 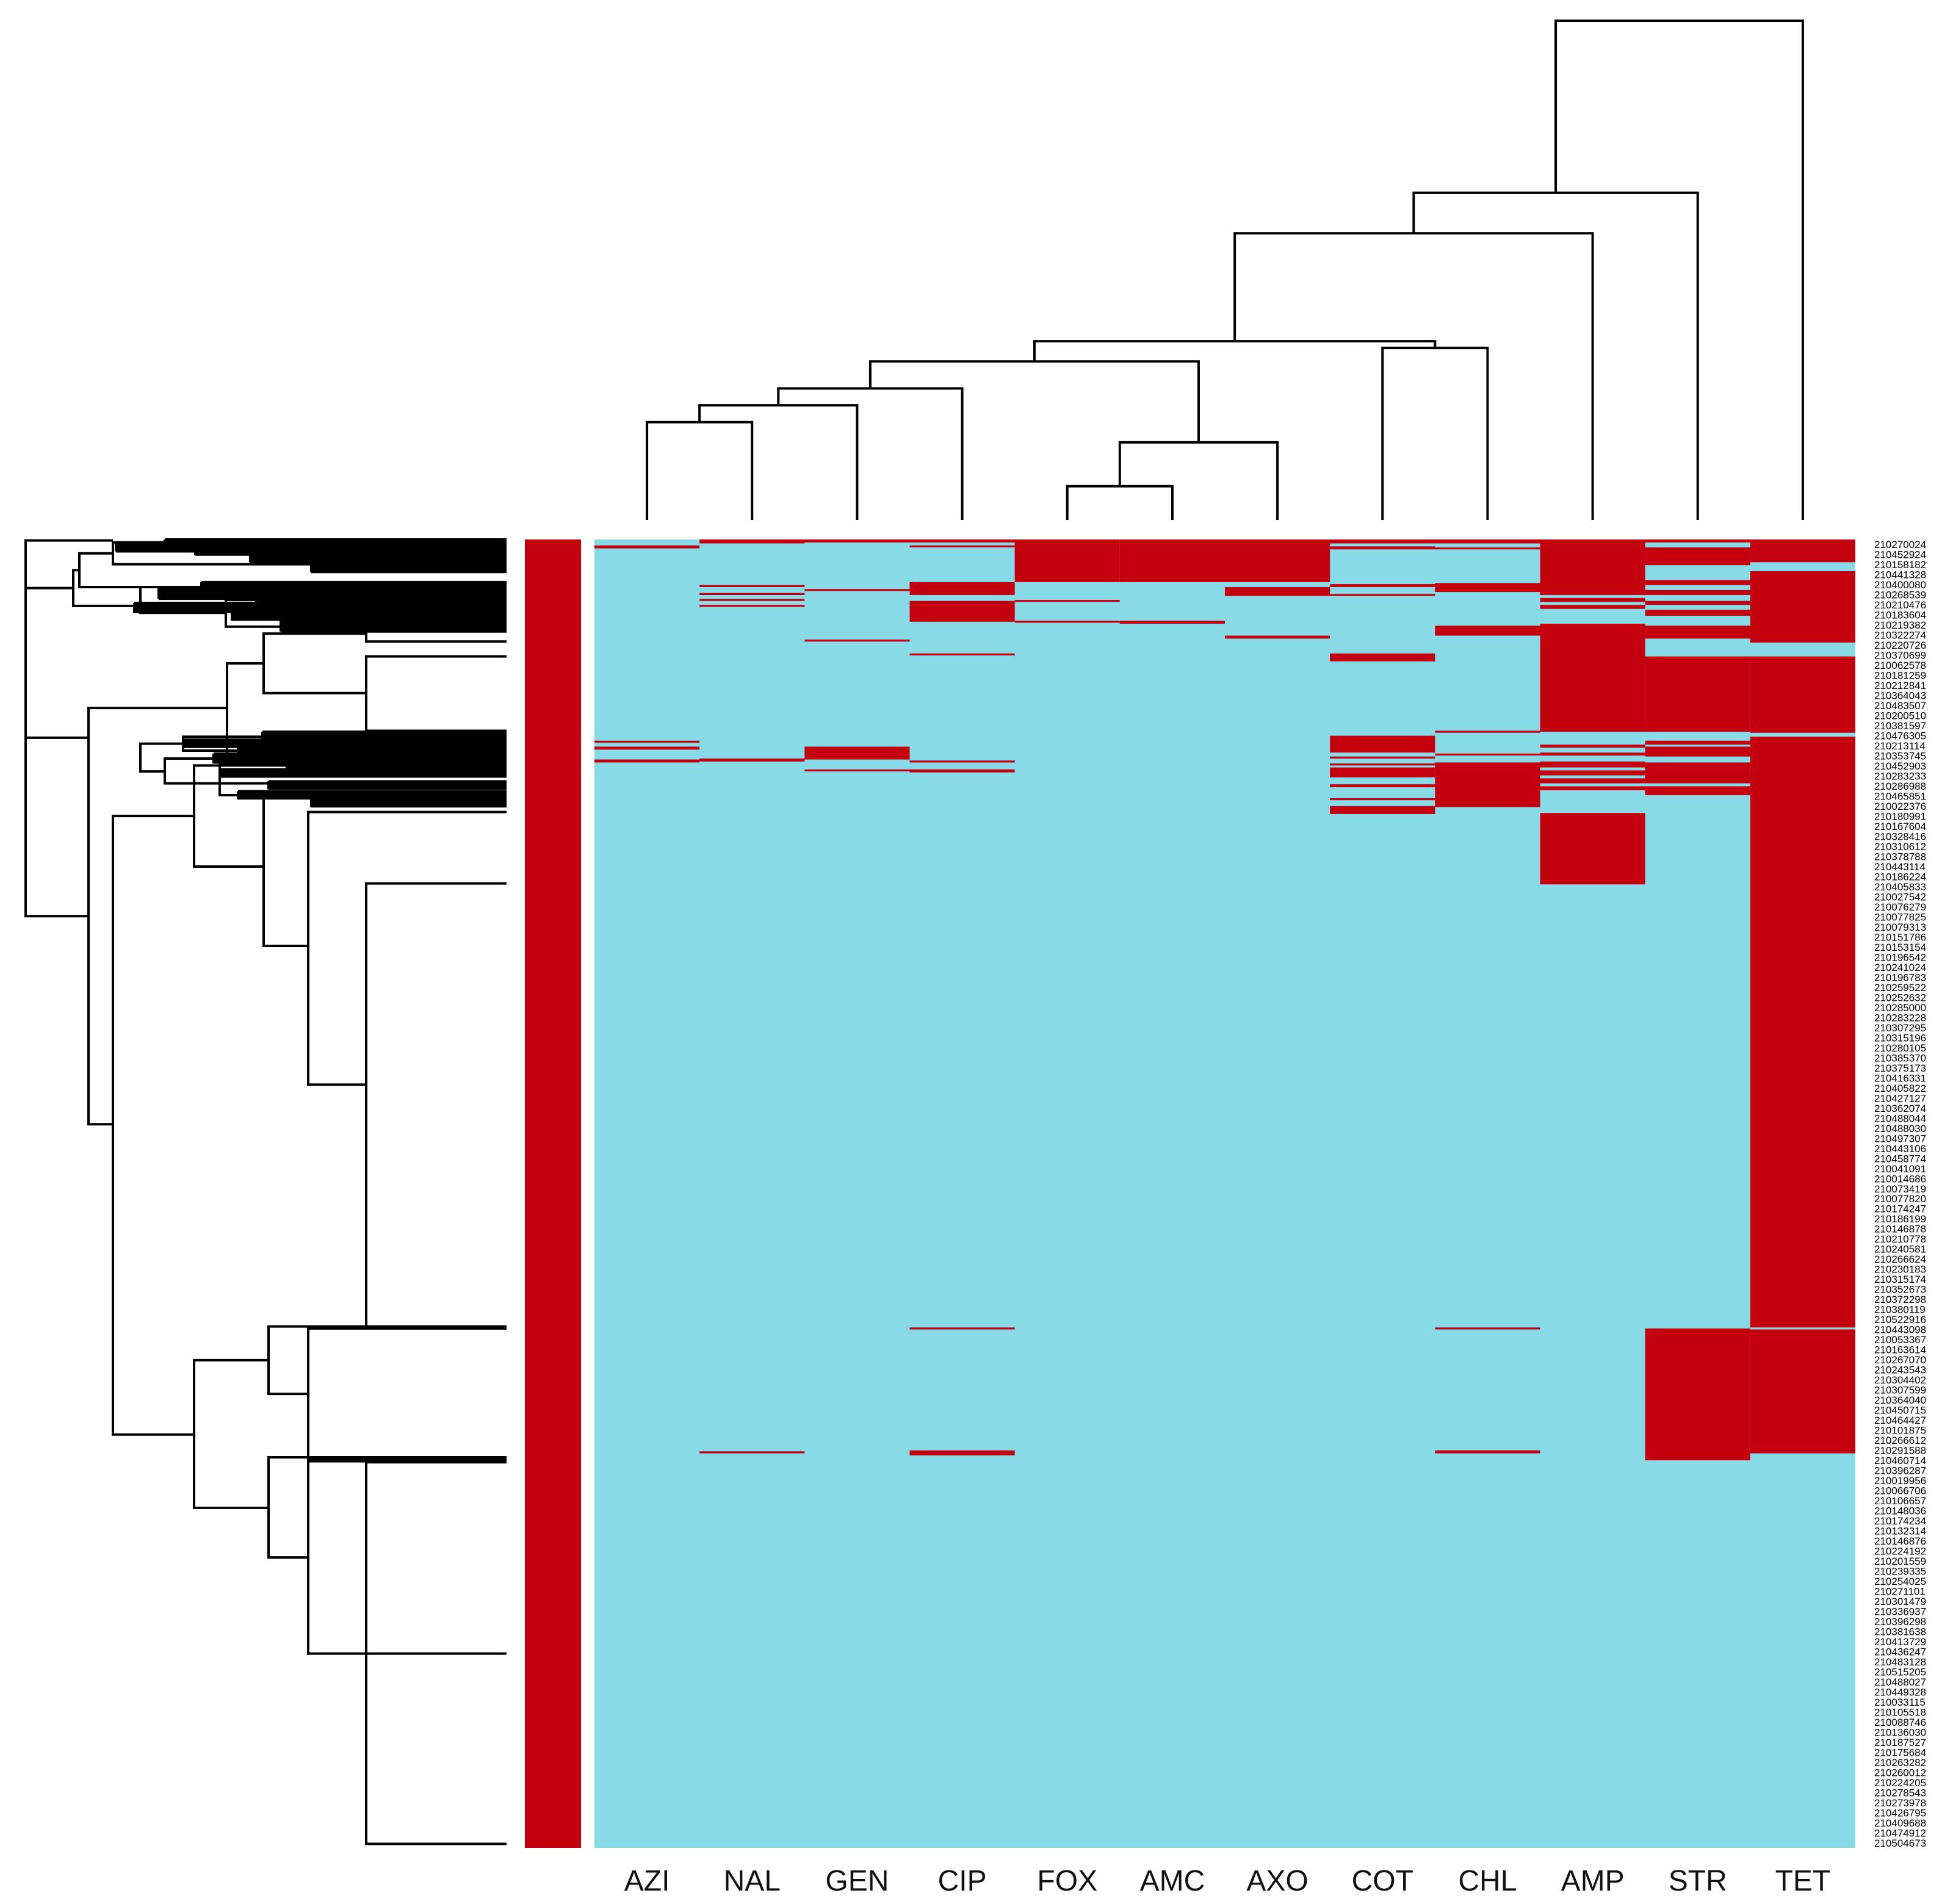 What do you see at coordinates (1900, 776) in the screenshot?
I see `row-label: 210283233` at bounding box center [1900, 776].